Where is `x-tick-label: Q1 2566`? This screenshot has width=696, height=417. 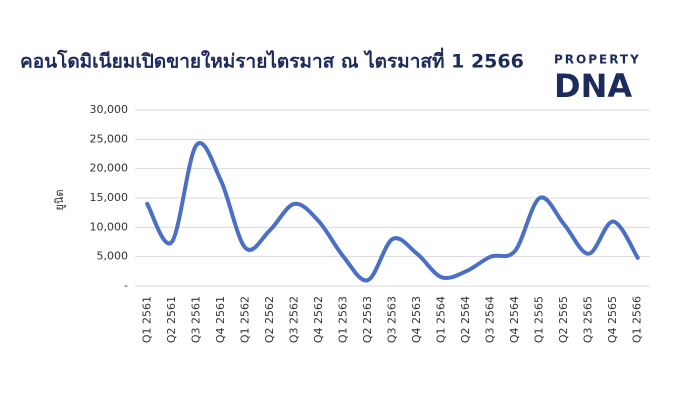
x-tick-label: Q1 2566 is located at coordinates (637, 319).